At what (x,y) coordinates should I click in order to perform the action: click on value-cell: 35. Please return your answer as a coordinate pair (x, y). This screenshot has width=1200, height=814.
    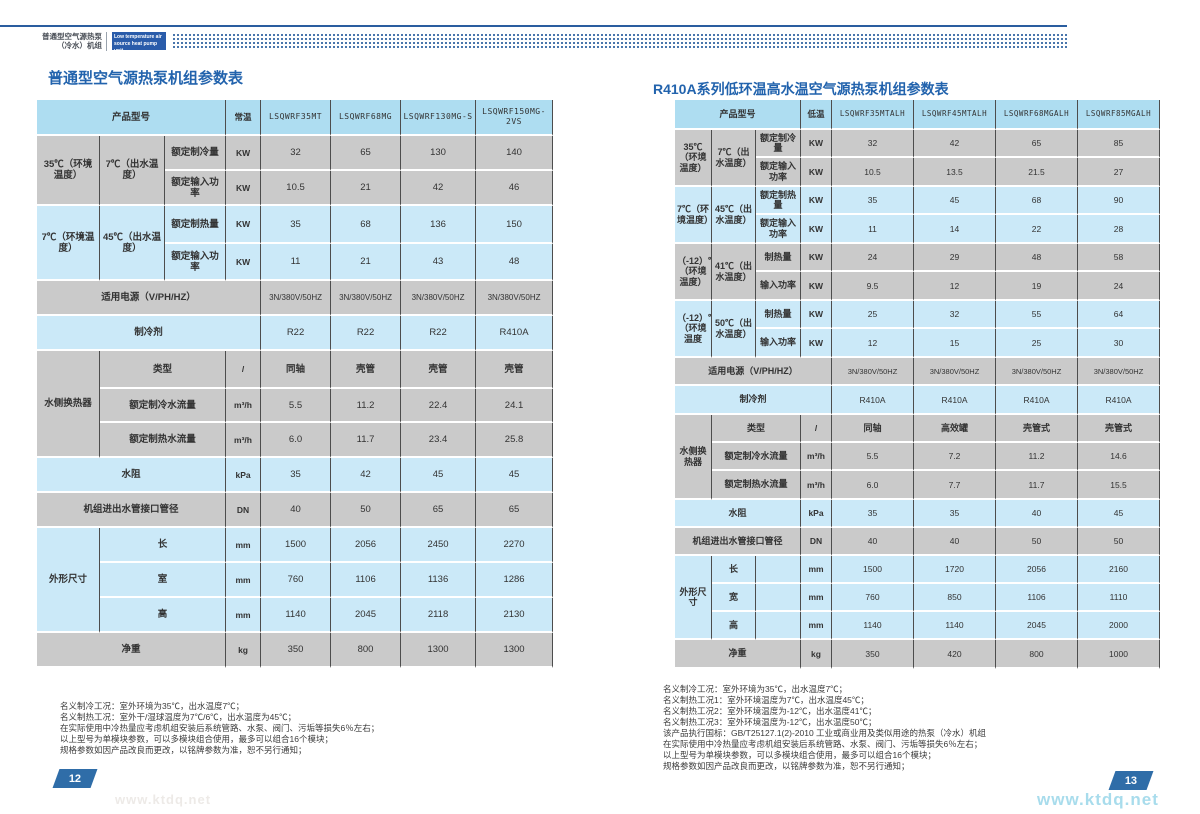
    Looking at the image, I should click on (873, 514).